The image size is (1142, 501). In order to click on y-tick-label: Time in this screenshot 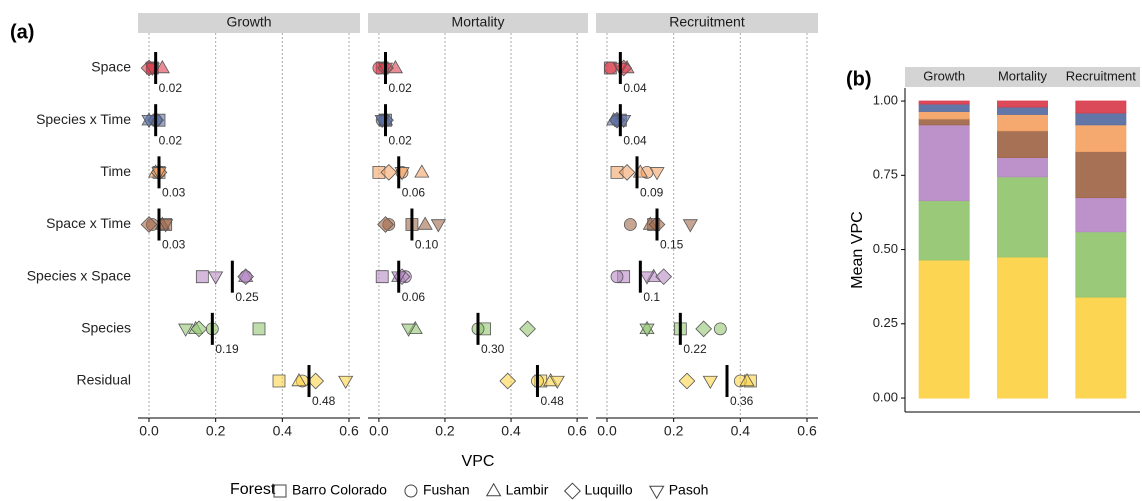, I will do `click(115, 171)`.